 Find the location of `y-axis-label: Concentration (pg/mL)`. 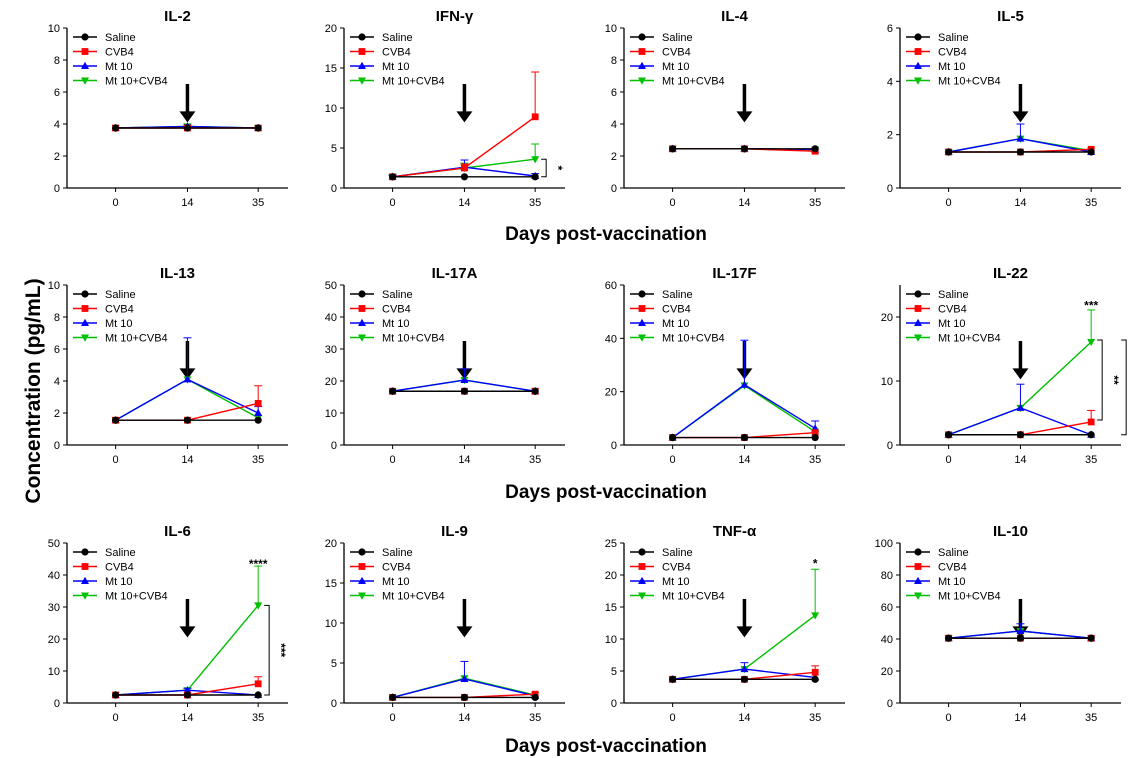

y-axis-label: Concentration (pg/mL) is located at coordinates (33, 390).